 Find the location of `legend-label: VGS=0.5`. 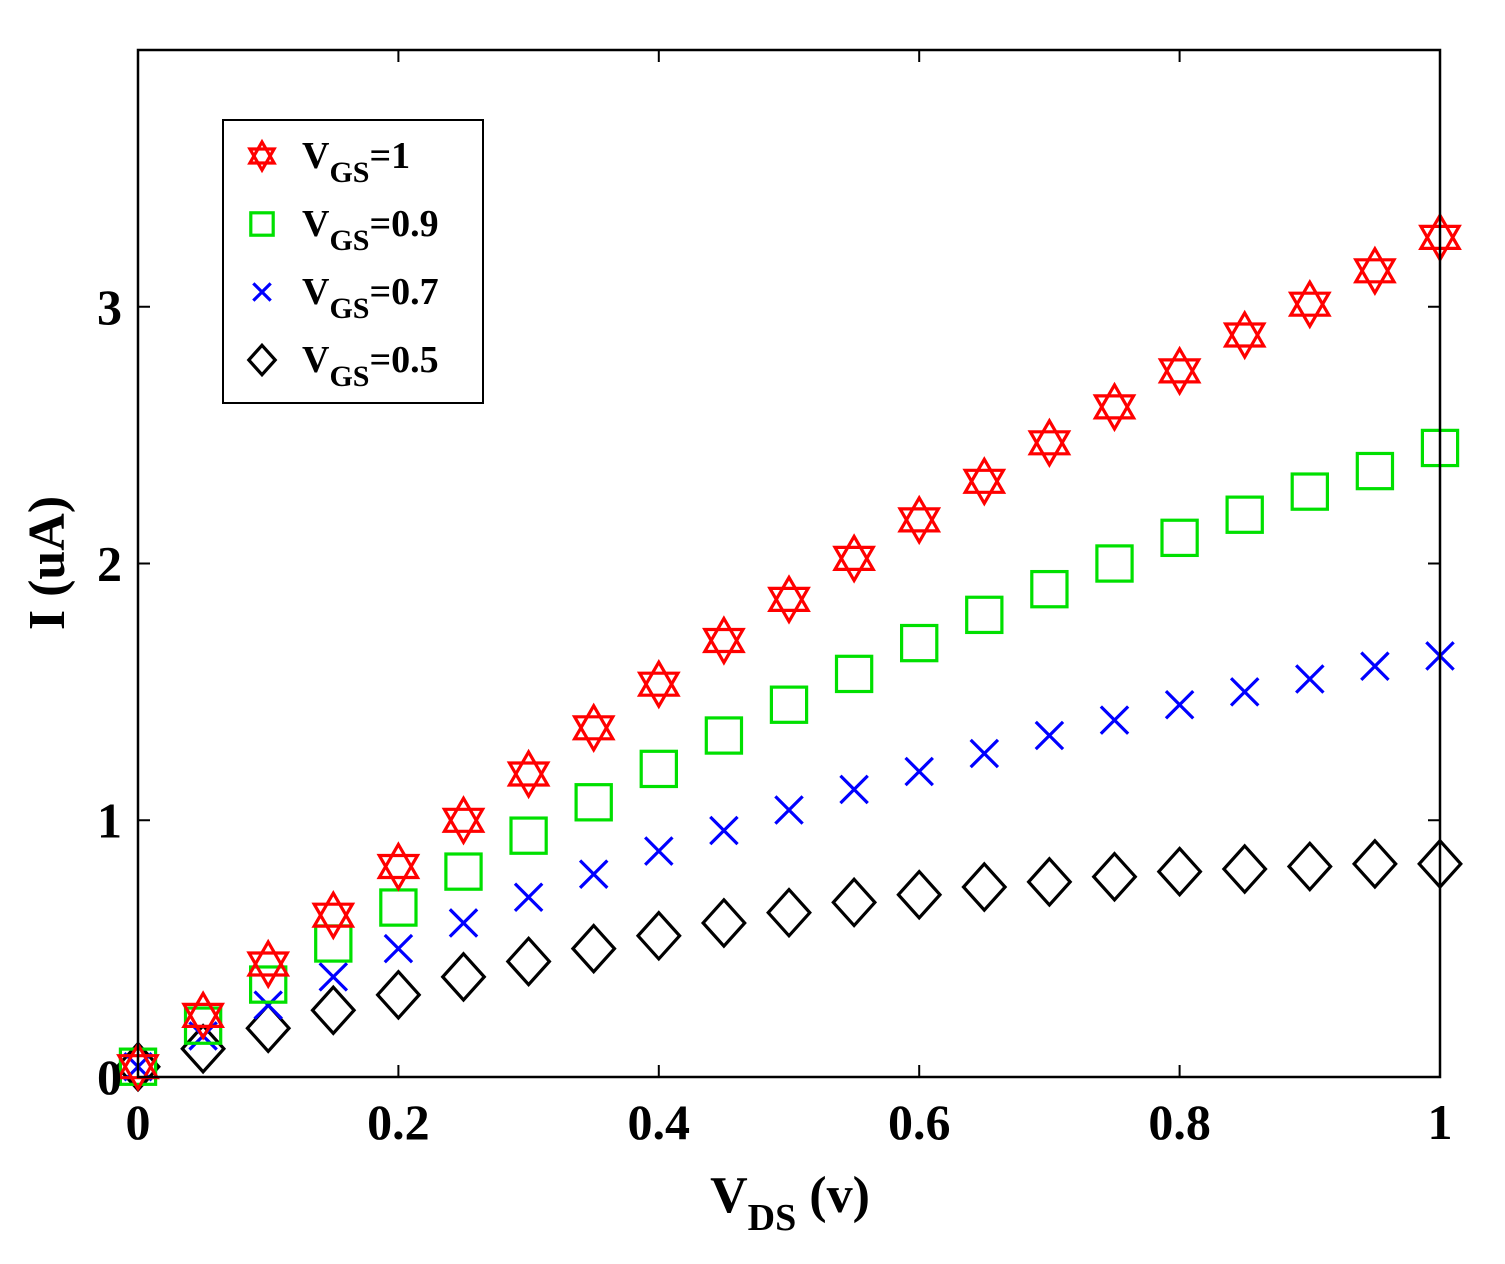

legend-label: VGS=0.5 is located at coordinates (370, 366).